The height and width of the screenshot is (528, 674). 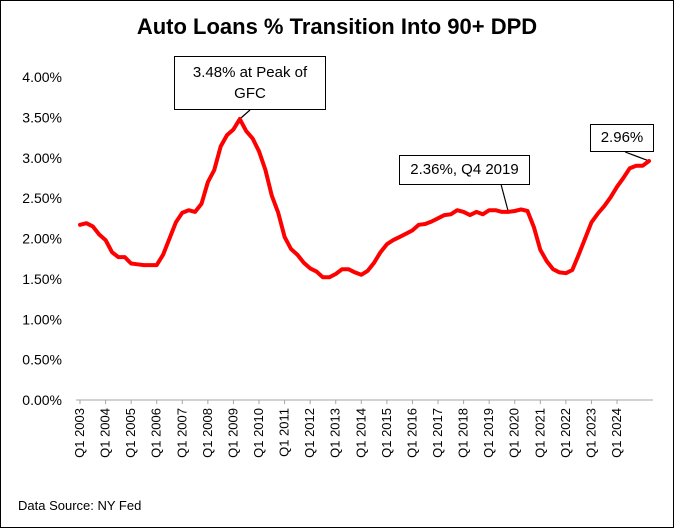 I want to click on y-tick-label: 2.00%, so click(x=42, y=239).